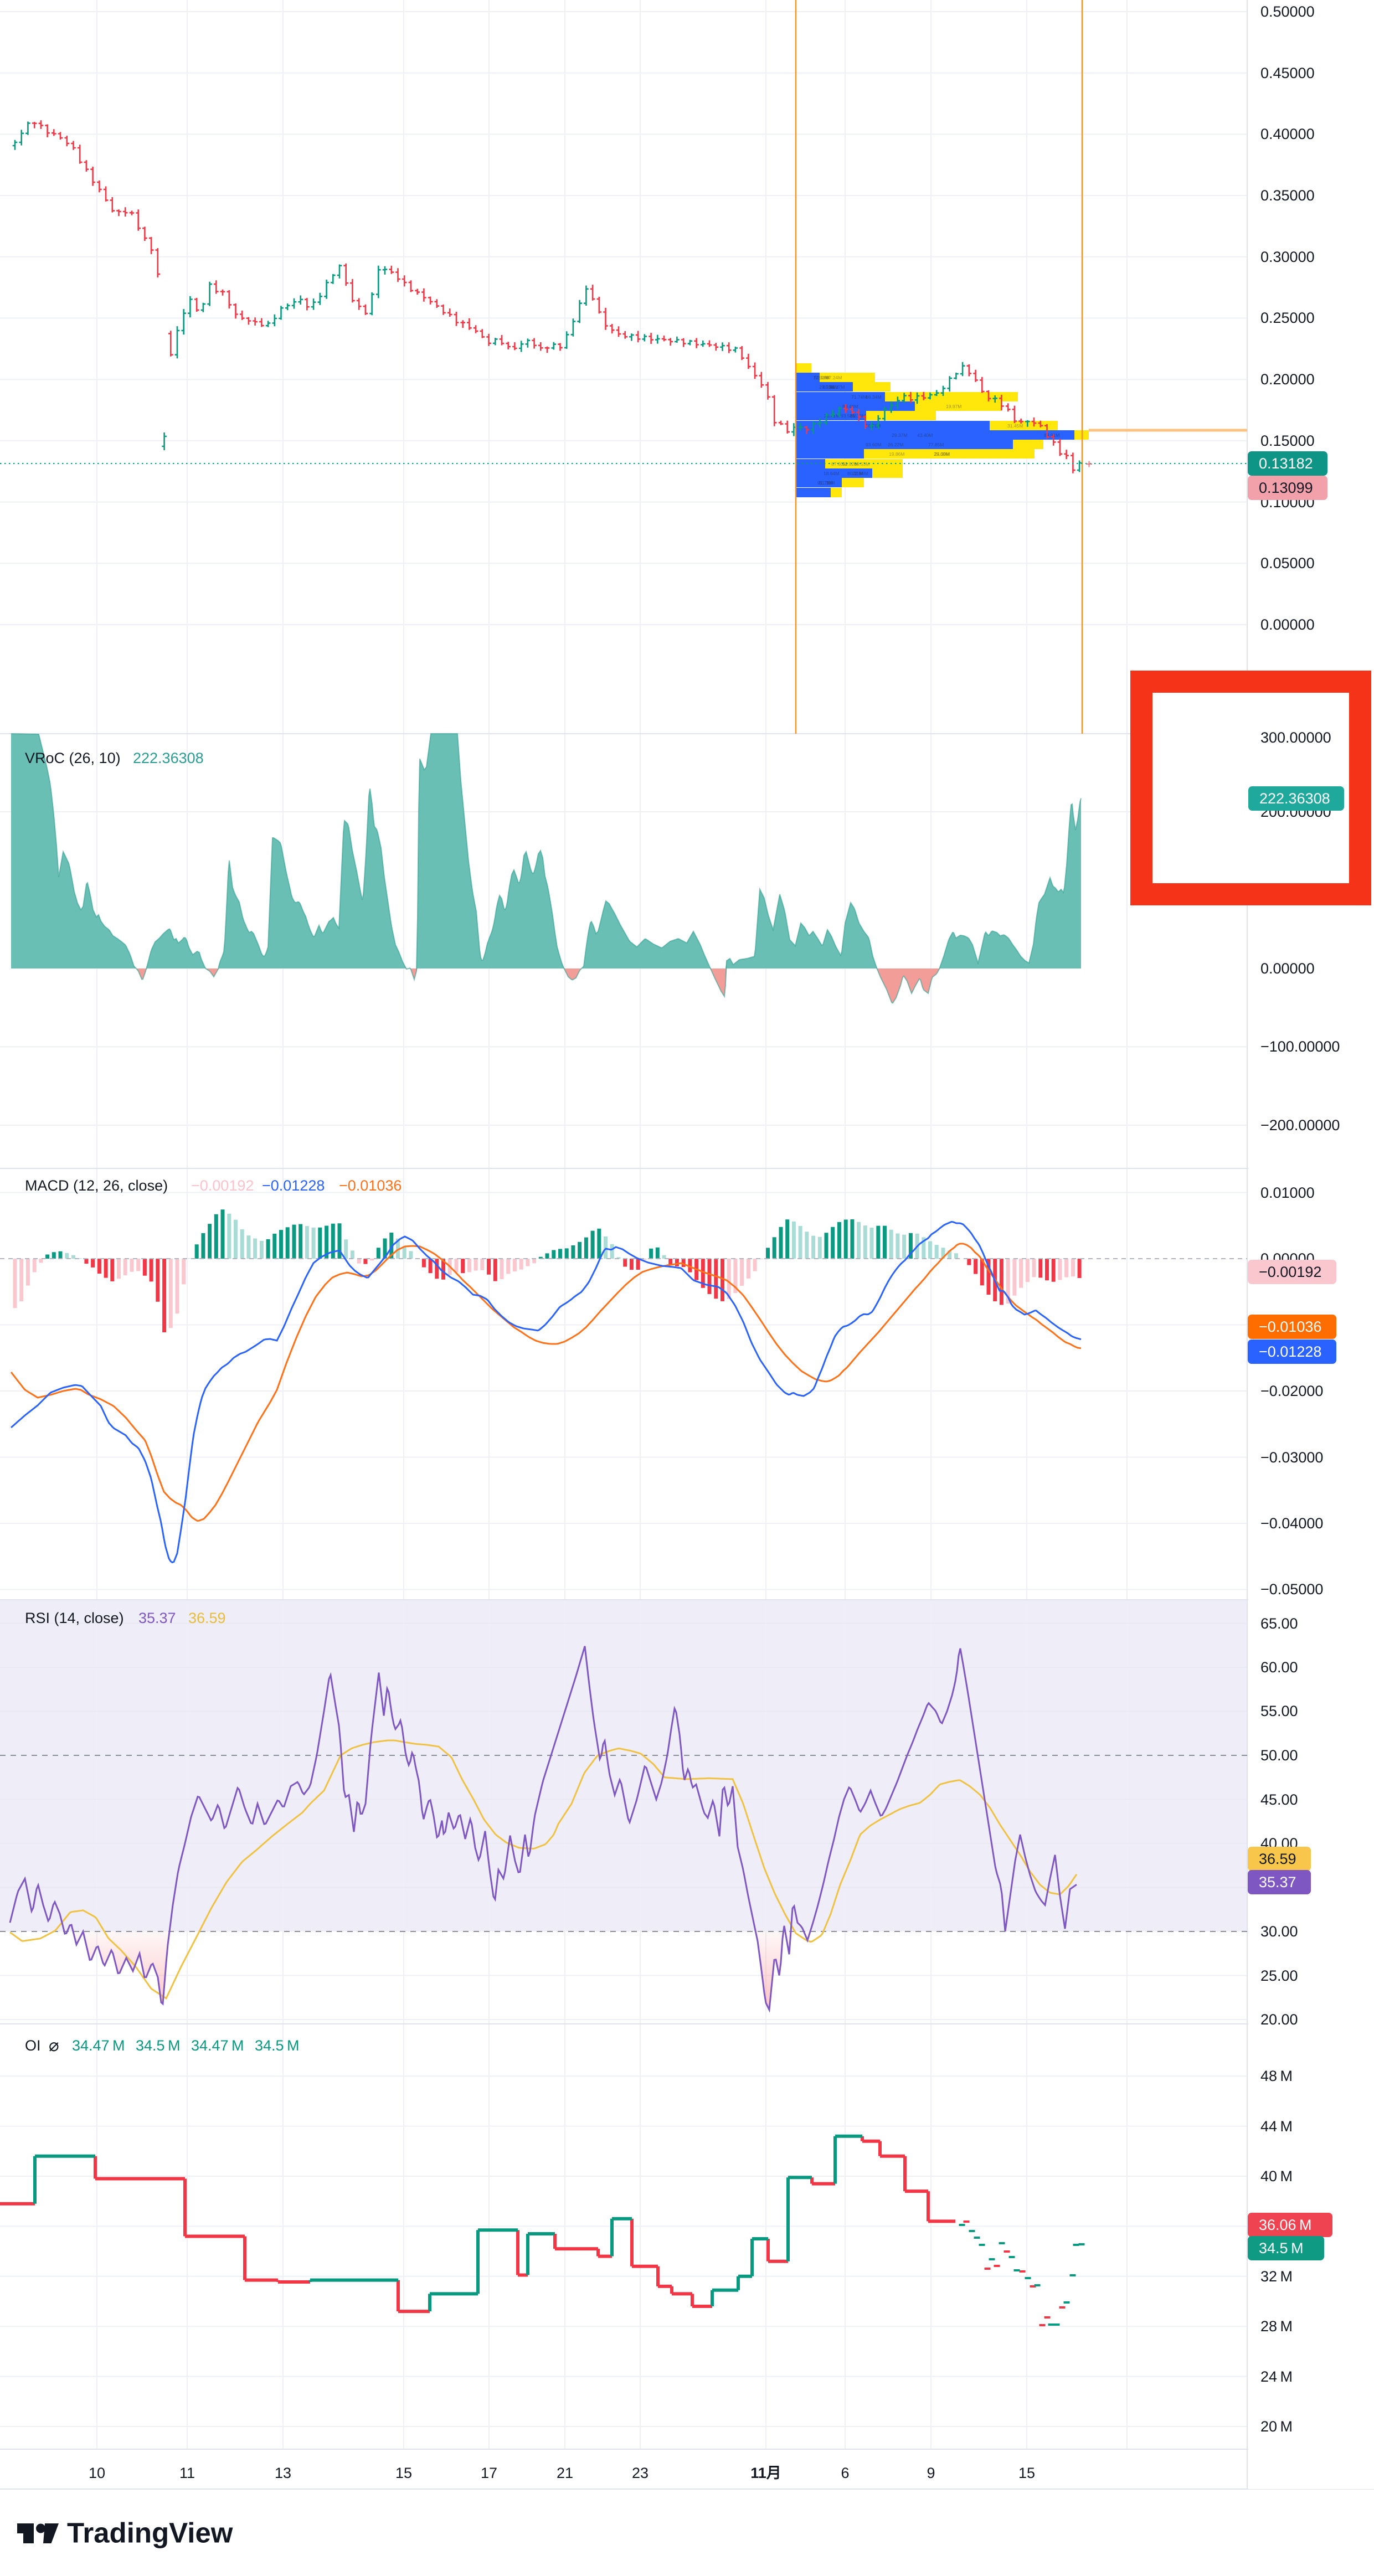  What do you see at coordinates (1279, 1975) in the screenshot?
I see `svg-text: 25.00` at bounding box center [1279, 1975].